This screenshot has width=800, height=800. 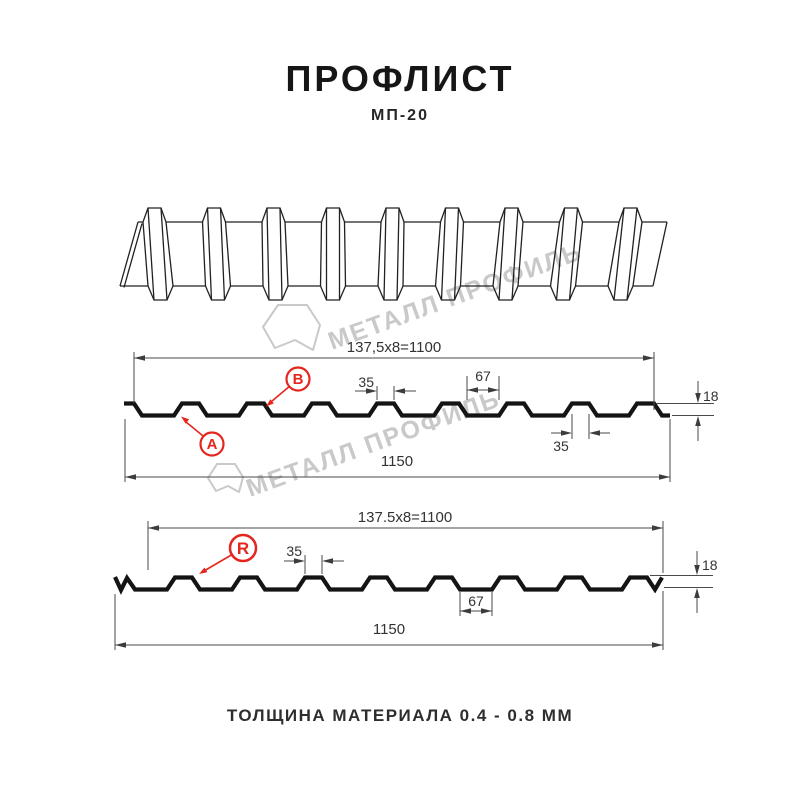 What do you see at coordinates (373, 444) in the screenshot?
I see `watermark-text: МЕТАЛЛ ПРОФИЛЬ` at bounding box center [373, 444].